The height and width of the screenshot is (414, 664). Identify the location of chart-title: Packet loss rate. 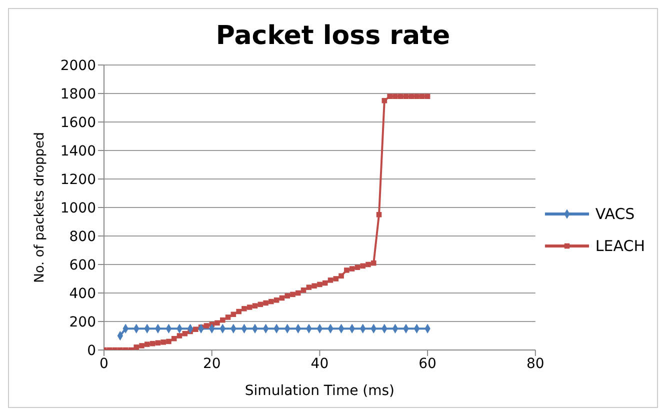
(333, 37).